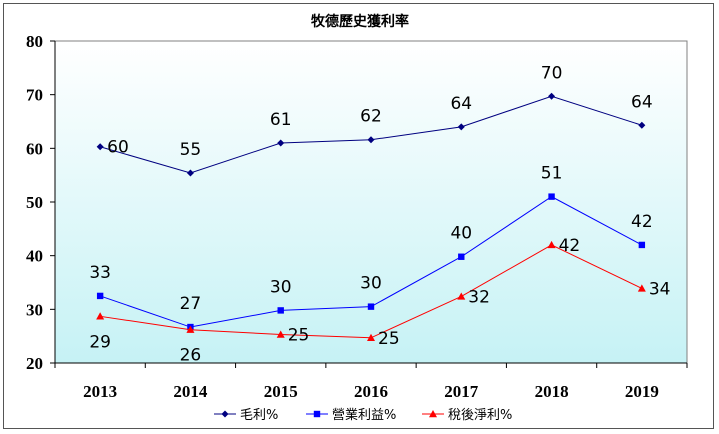 The width and height of the screenshot is (719, 434). Describe the element at coordinates (100, 273) in the screenshot. I see `data-label: 33` at that location.